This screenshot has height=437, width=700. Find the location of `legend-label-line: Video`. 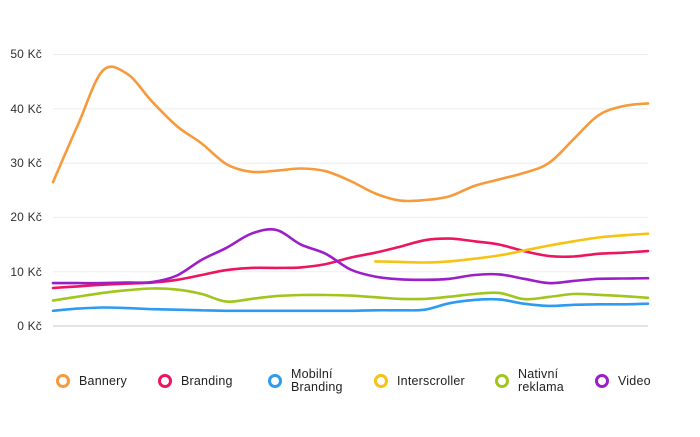

legend-label-line: Video is located at coordinates (634, 380).